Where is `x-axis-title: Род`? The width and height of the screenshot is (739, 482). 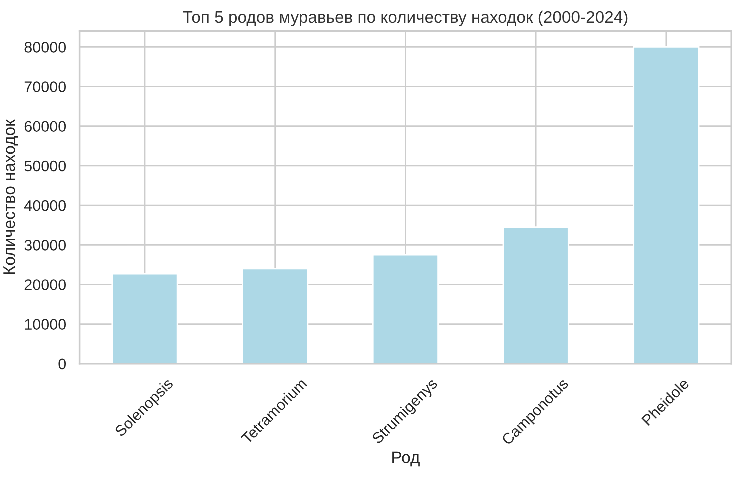 x-axis-title: Род is located at coordinates (406, 459).